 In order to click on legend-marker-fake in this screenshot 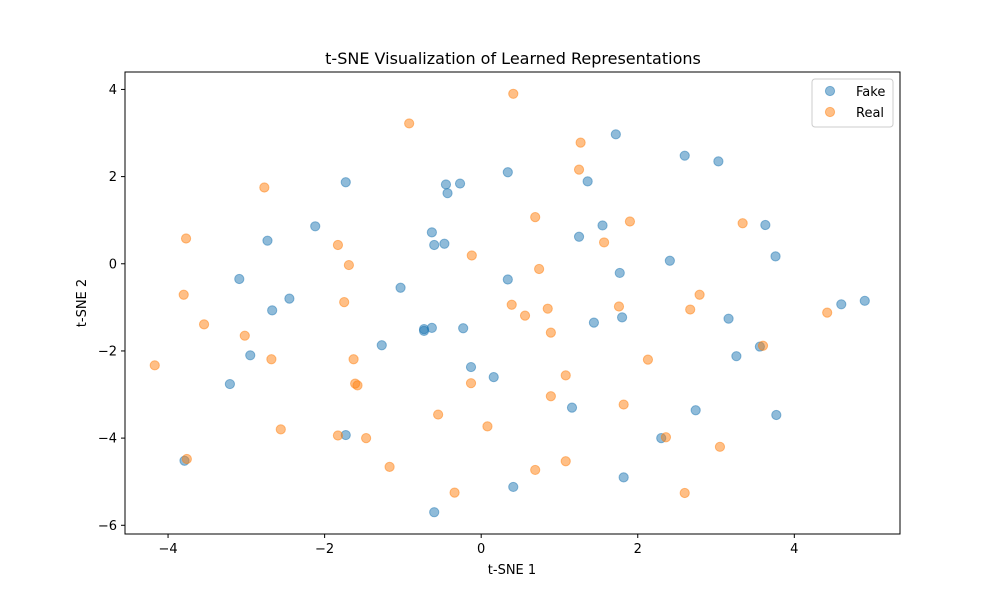, I will do `click(830, 91)`.